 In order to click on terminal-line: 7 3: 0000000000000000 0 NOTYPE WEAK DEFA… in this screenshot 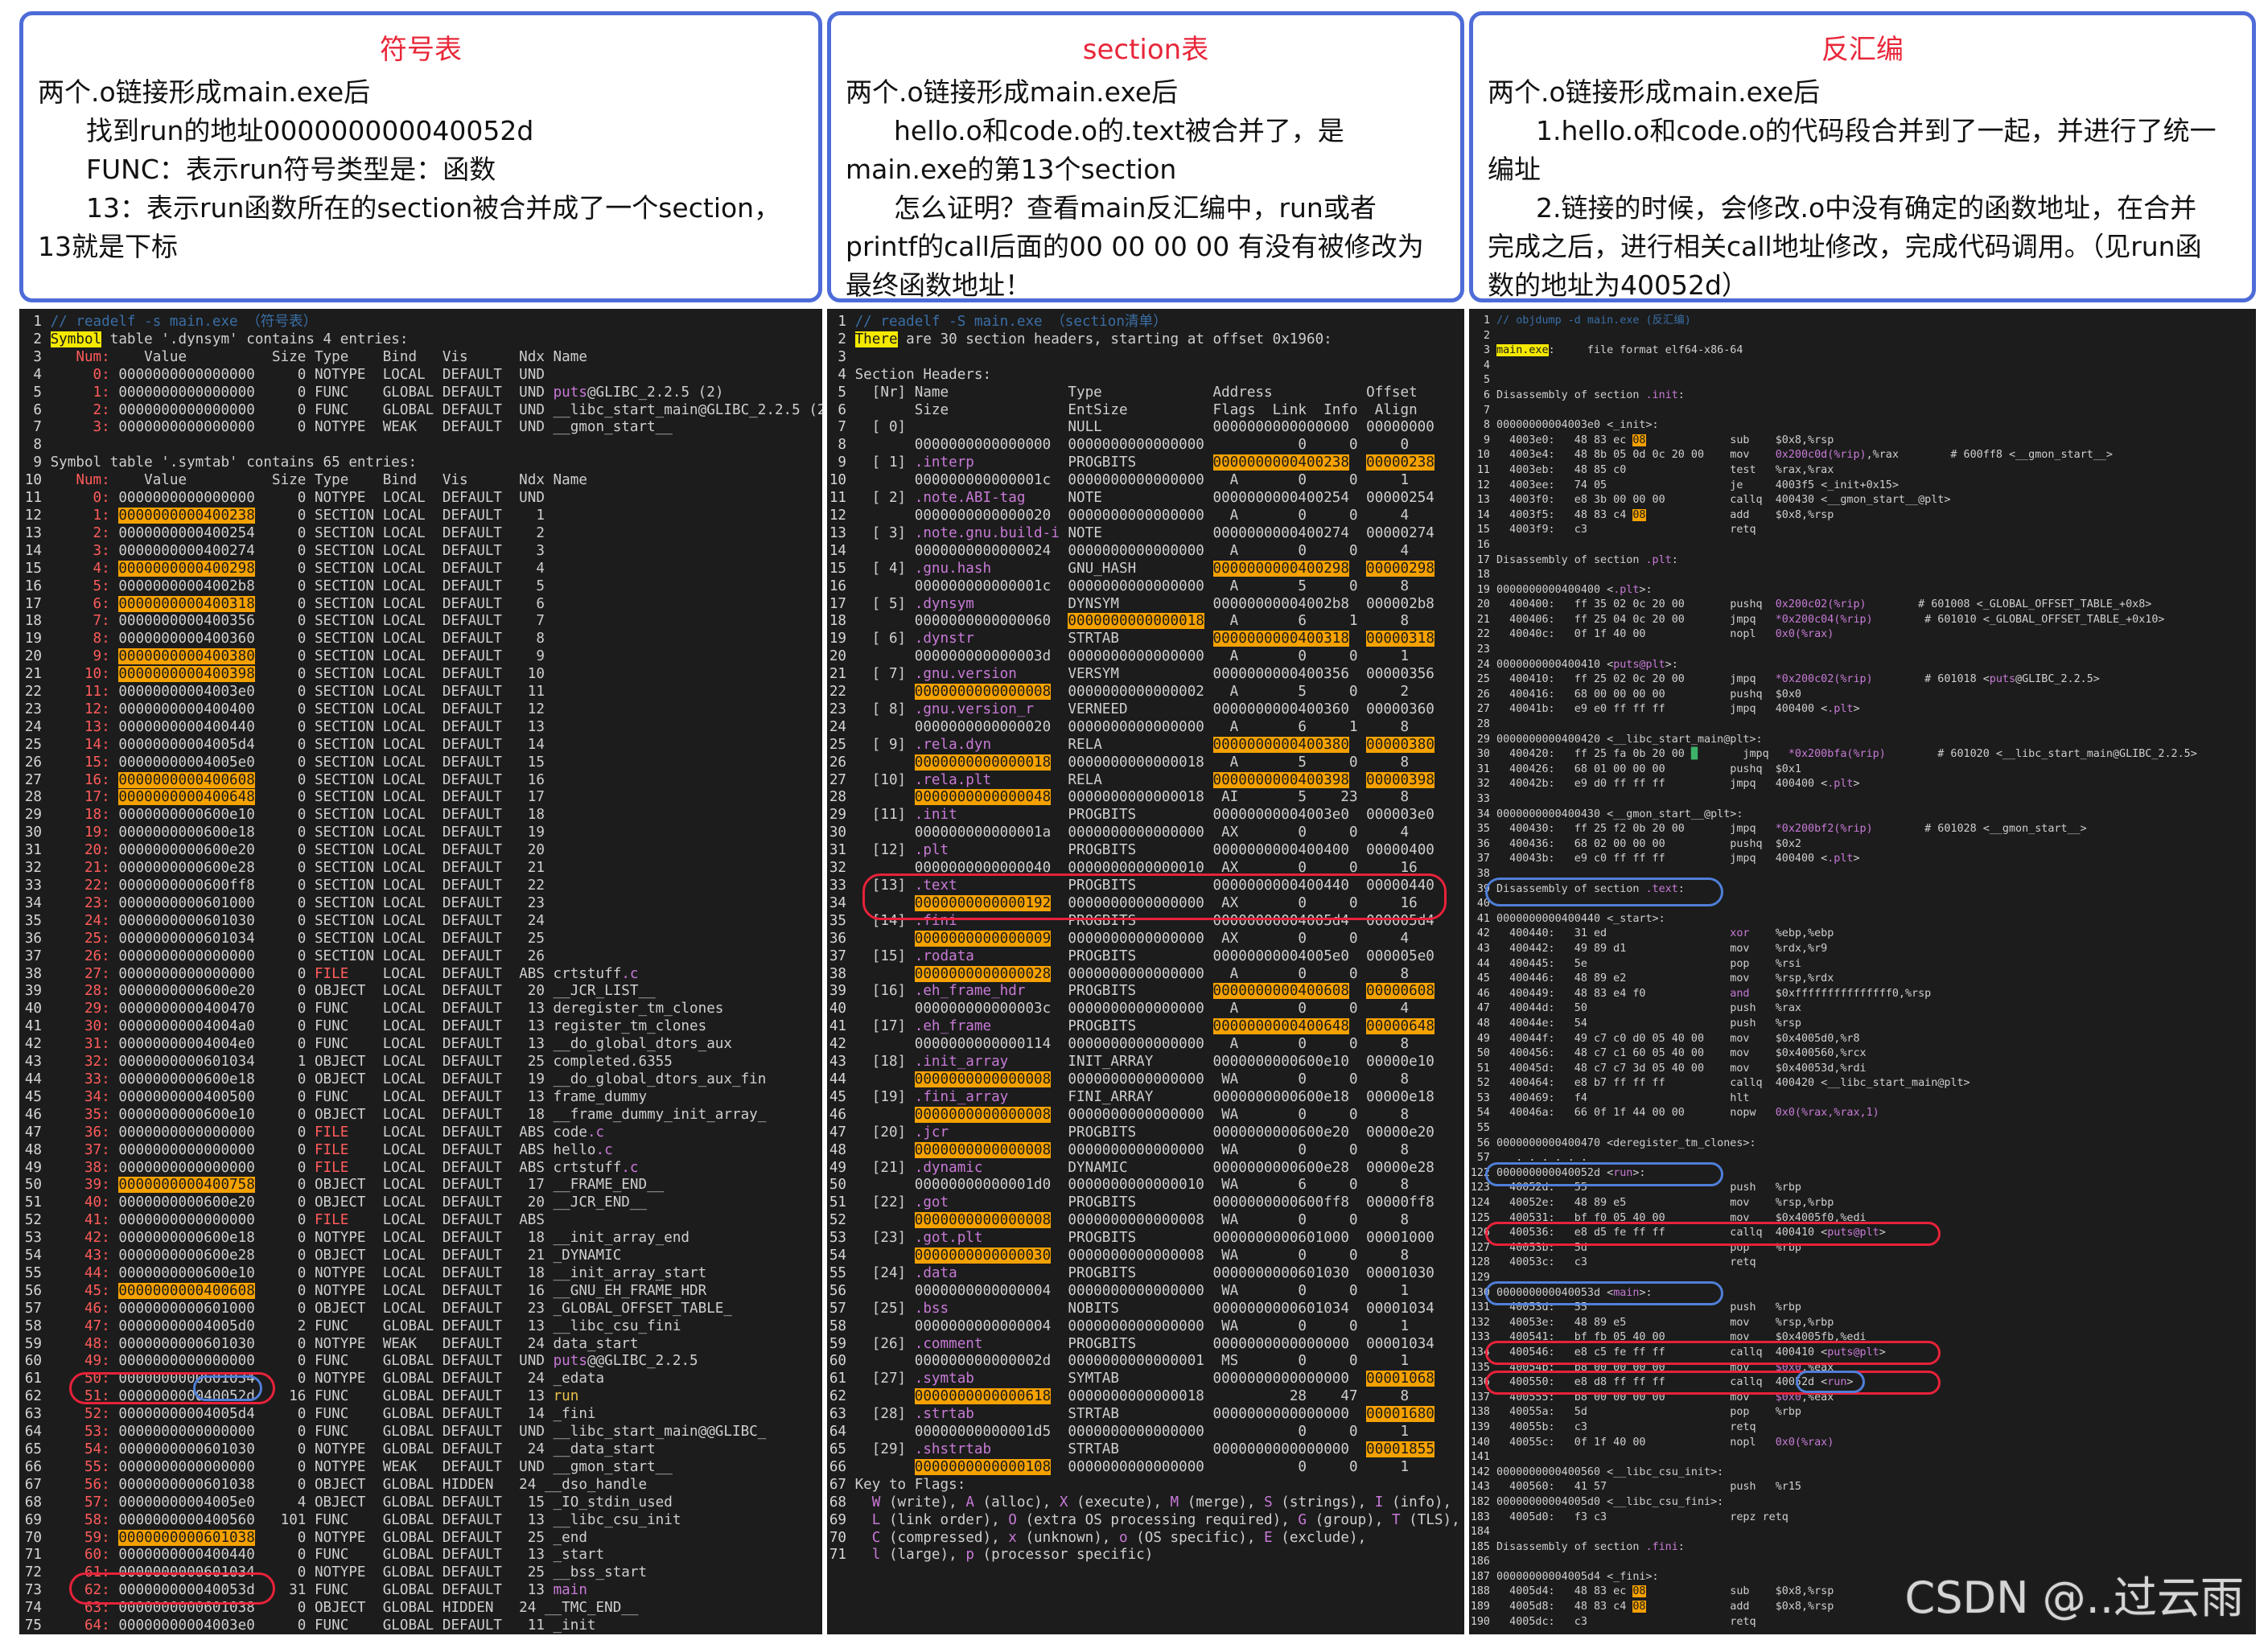, I will do `click(353, 428)`.